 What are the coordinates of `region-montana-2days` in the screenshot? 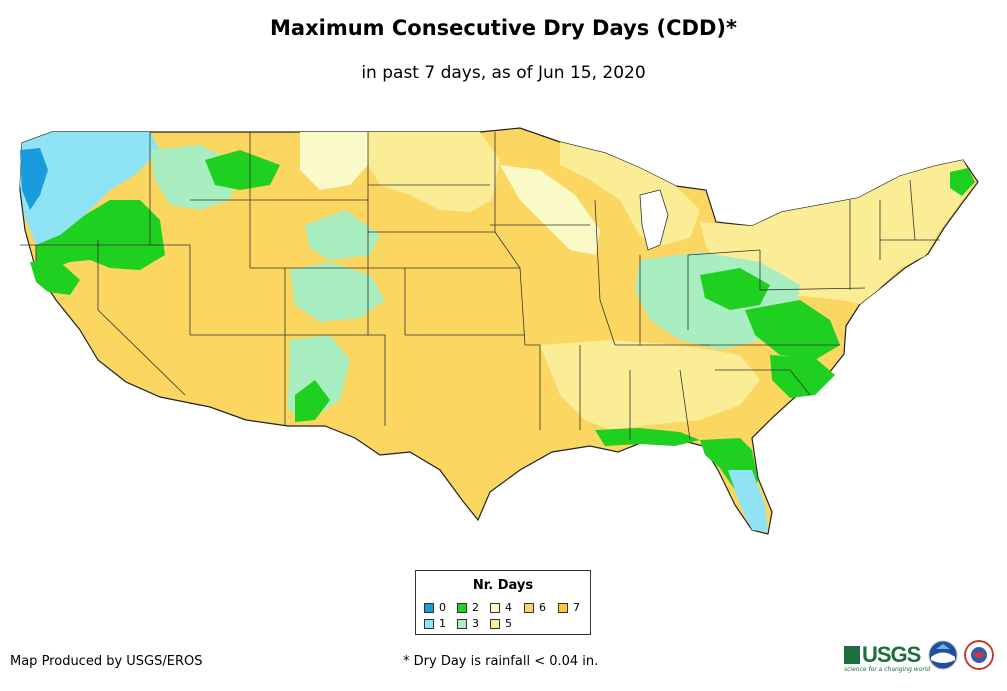 It's located at (242, 170).